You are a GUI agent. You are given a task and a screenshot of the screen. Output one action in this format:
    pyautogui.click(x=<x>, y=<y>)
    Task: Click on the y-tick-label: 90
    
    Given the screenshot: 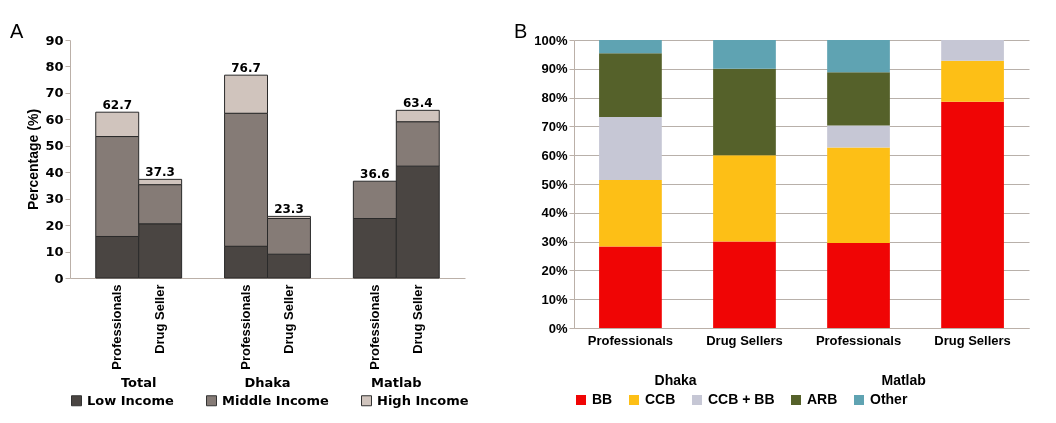 What is the action you would take?
    pyautogui.click(x=54, y=40)
    